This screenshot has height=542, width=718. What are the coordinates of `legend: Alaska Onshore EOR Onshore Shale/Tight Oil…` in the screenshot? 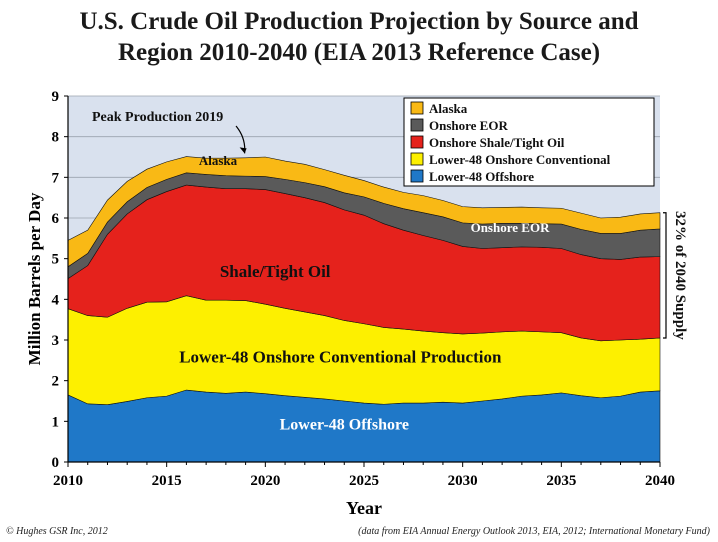 It's located at (529, 142).